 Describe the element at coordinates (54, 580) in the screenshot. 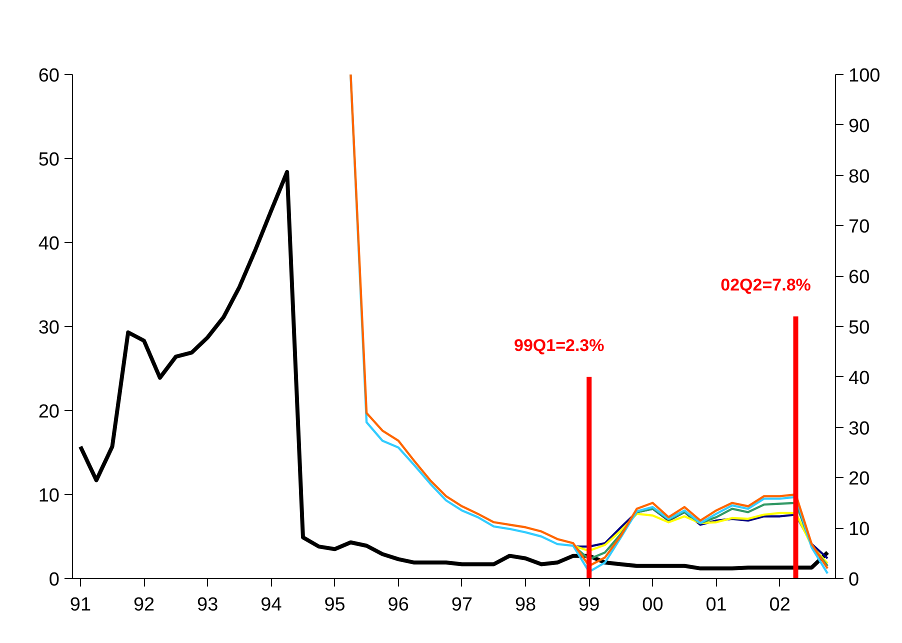

I see `y-tick-label: 0` at that location.